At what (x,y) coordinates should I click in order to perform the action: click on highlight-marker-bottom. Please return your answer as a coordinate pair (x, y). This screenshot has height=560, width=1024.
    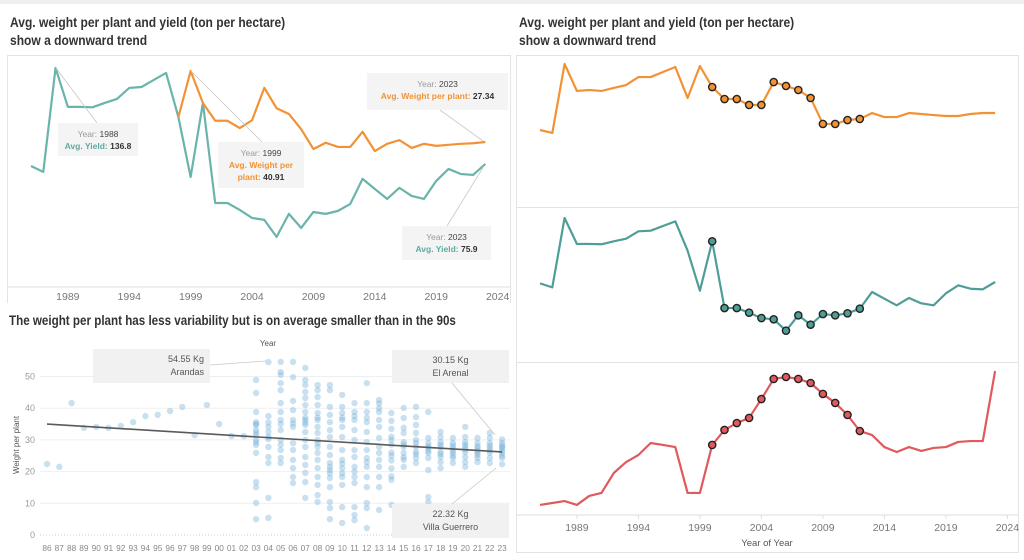
    Looking at the image, I should click on (835, 403).